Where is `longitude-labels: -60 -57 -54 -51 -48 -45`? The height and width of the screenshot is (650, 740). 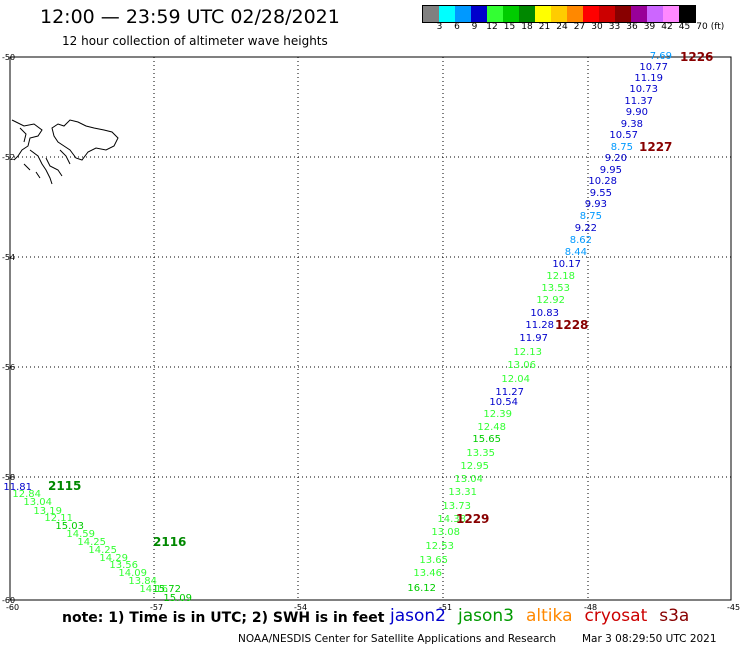 longitude-labels: -60 -57 -54 -51 -48 -45 is located at coordinates (373, 607).